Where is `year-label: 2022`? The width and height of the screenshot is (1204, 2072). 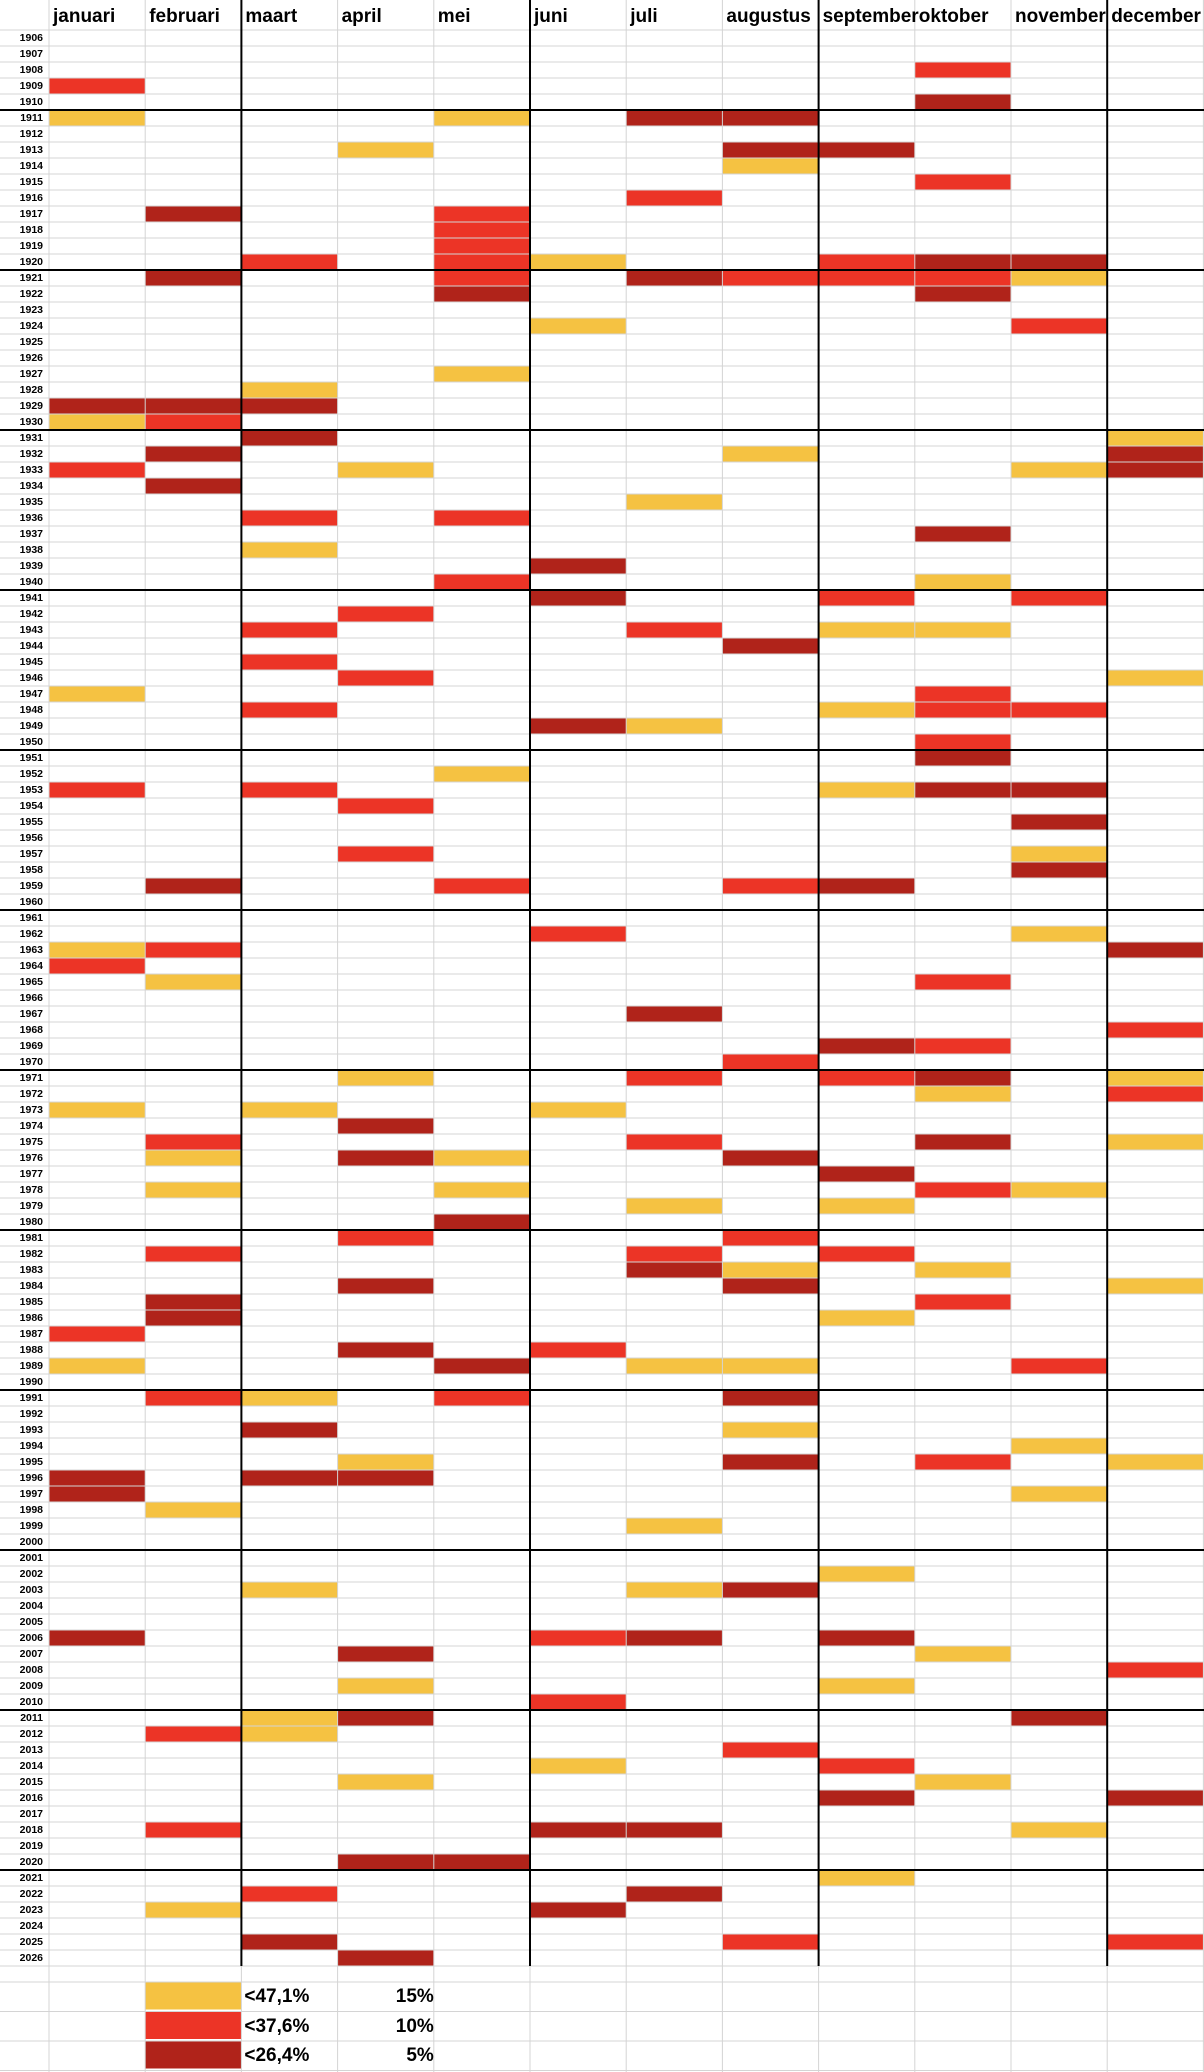
year-label: 2022 is located at coordinates (31, 1894).